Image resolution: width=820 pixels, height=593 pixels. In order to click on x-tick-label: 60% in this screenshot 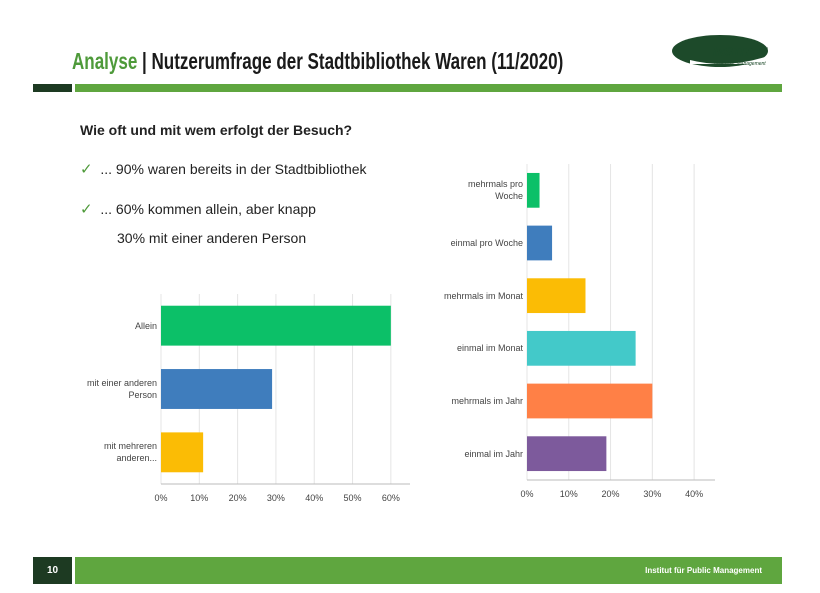, I will do `click(390, 498)`.